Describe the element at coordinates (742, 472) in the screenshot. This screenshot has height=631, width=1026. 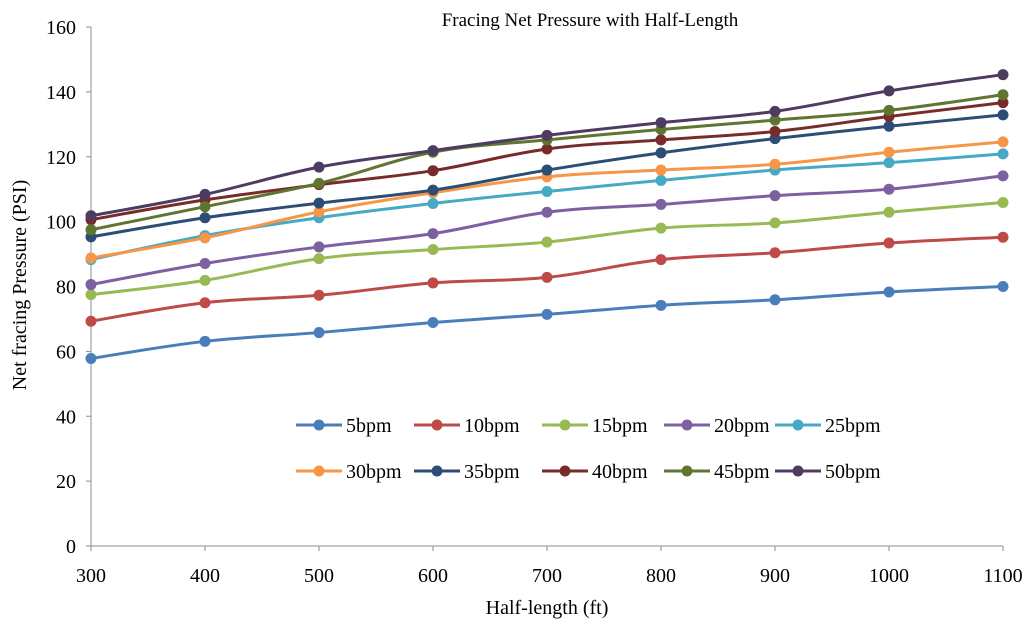
I see `legend-label: 45bpm` at that location.